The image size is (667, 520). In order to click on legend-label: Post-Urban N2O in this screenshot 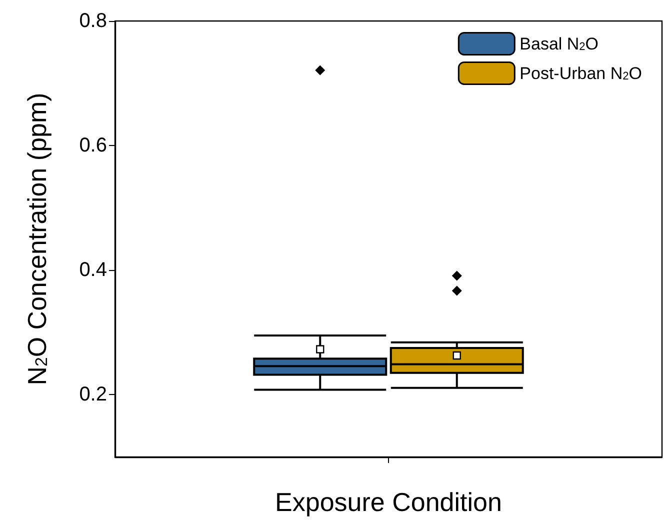, I will do `click(581, 73)`.